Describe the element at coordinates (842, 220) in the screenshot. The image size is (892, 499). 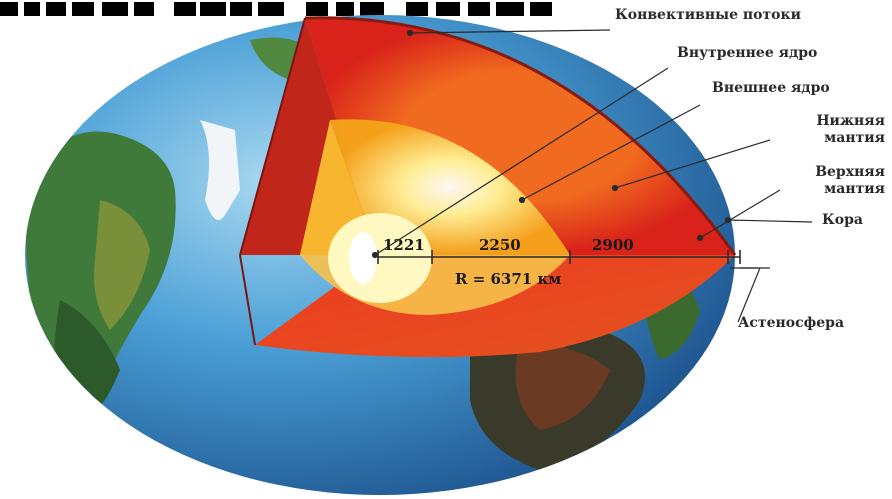
I see `label-crust: Кора` at that location.